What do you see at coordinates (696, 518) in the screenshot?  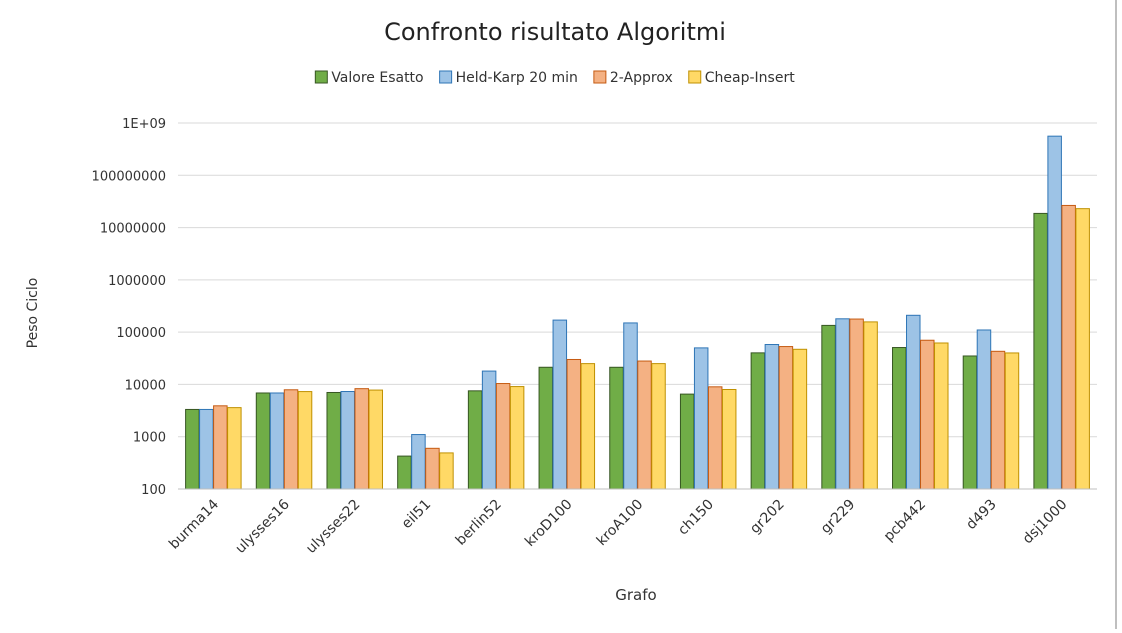 I see `x-tick-label: ch150` at bounding box center [696, 518].